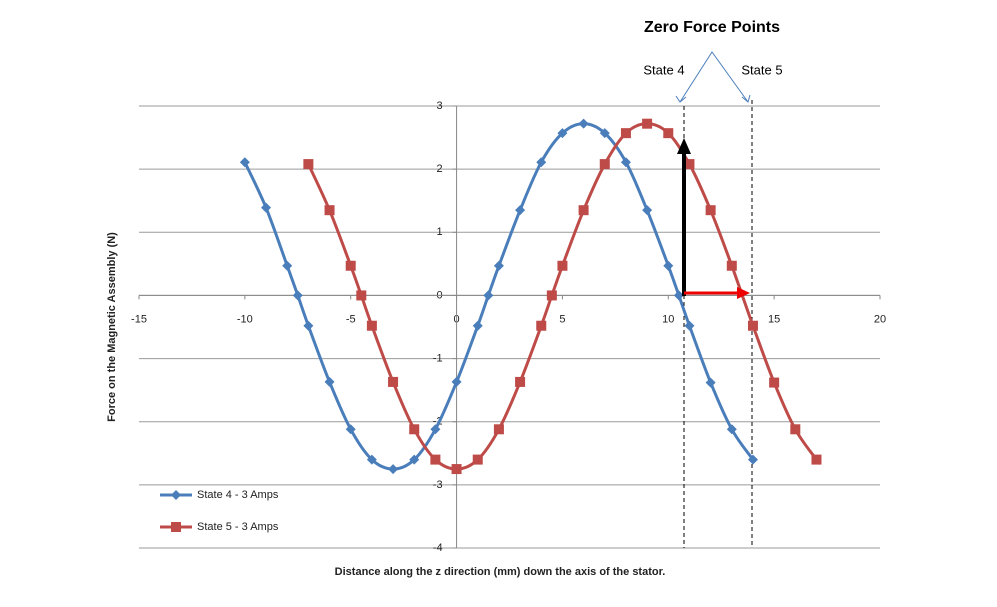  I want to click on x-tick-label: 5, so click(562, 319).